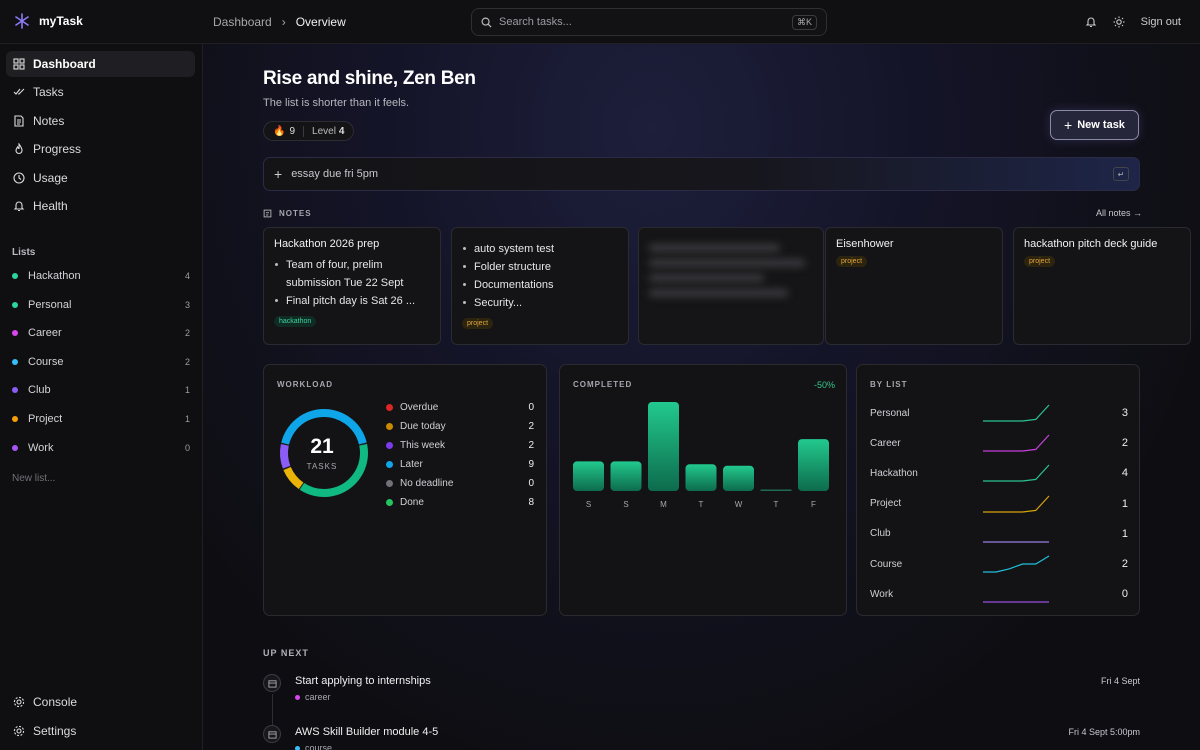  I want to click on by-list-row: Project 1, so click(999, 504).